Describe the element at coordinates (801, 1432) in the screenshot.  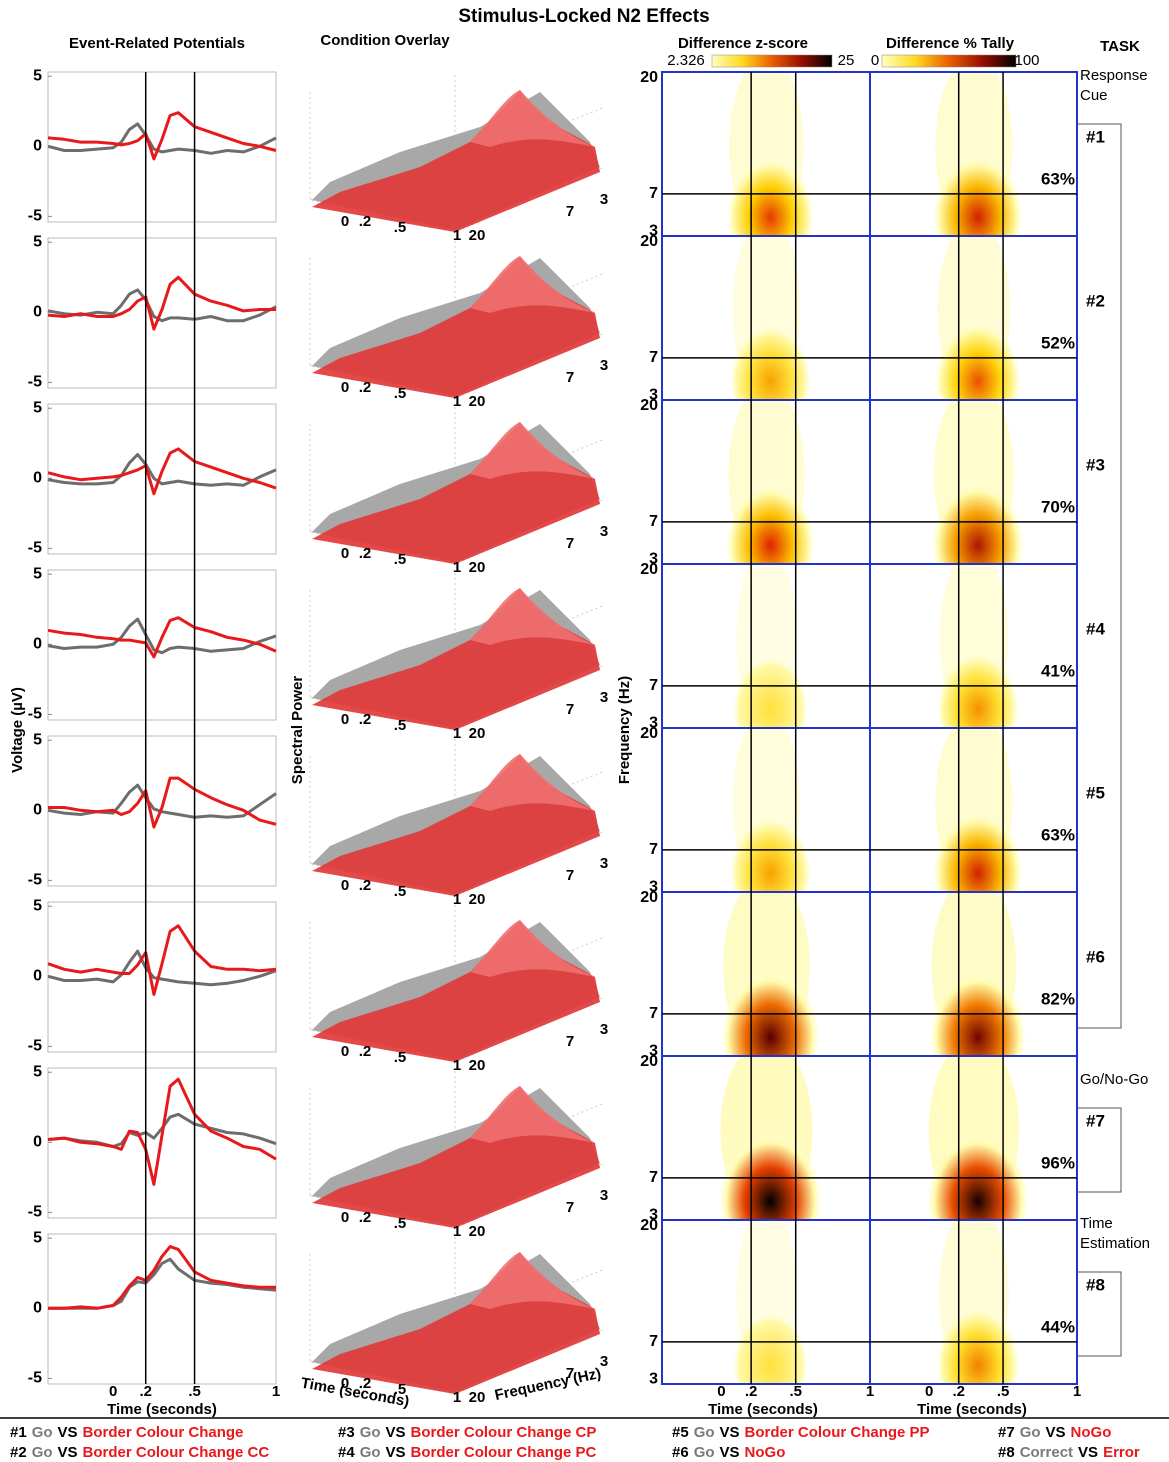
I see `legend-entry: #5 Go VS Border Colour Change PP` at that location.